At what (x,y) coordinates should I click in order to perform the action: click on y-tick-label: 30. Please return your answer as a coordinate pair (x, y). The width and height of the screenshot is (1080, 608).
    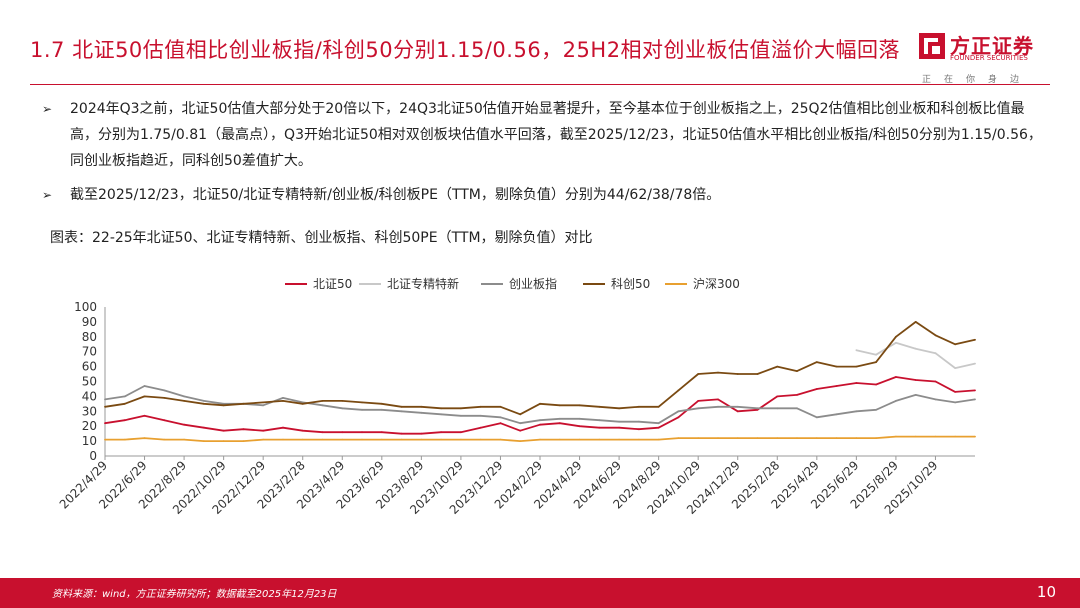
    Looking at the image, I should click on (89, 411).